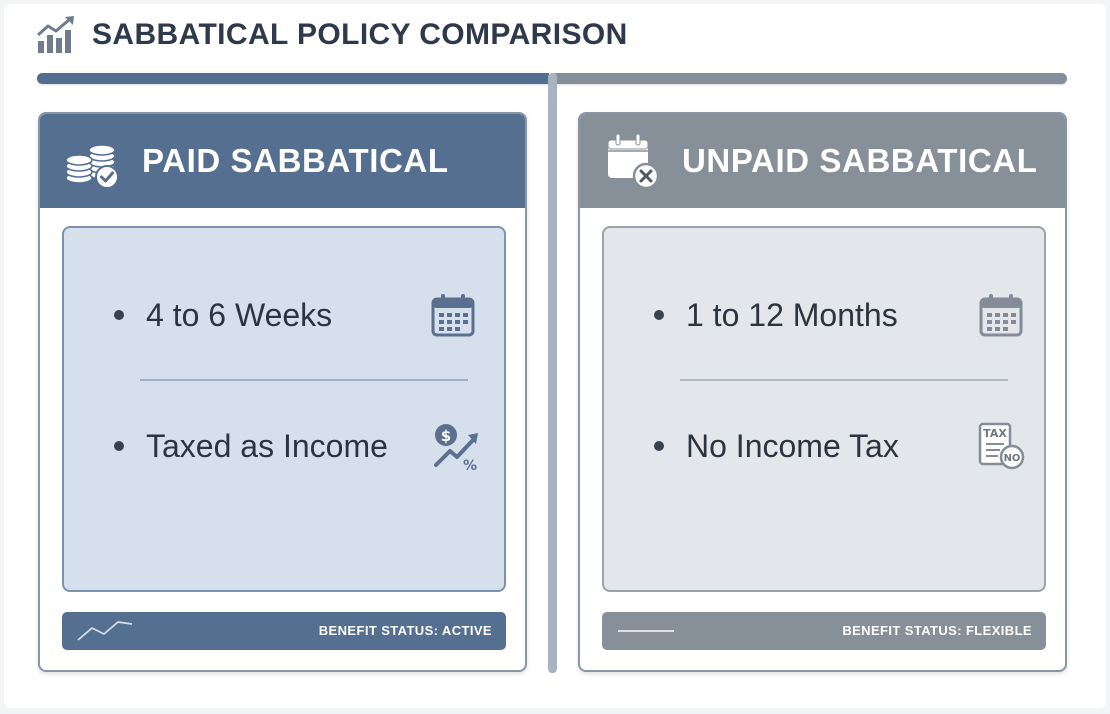 This screenshot has width=1110, height=714. I want to click on duration-text: 4 to 6 Weeks, so click(239, 314).